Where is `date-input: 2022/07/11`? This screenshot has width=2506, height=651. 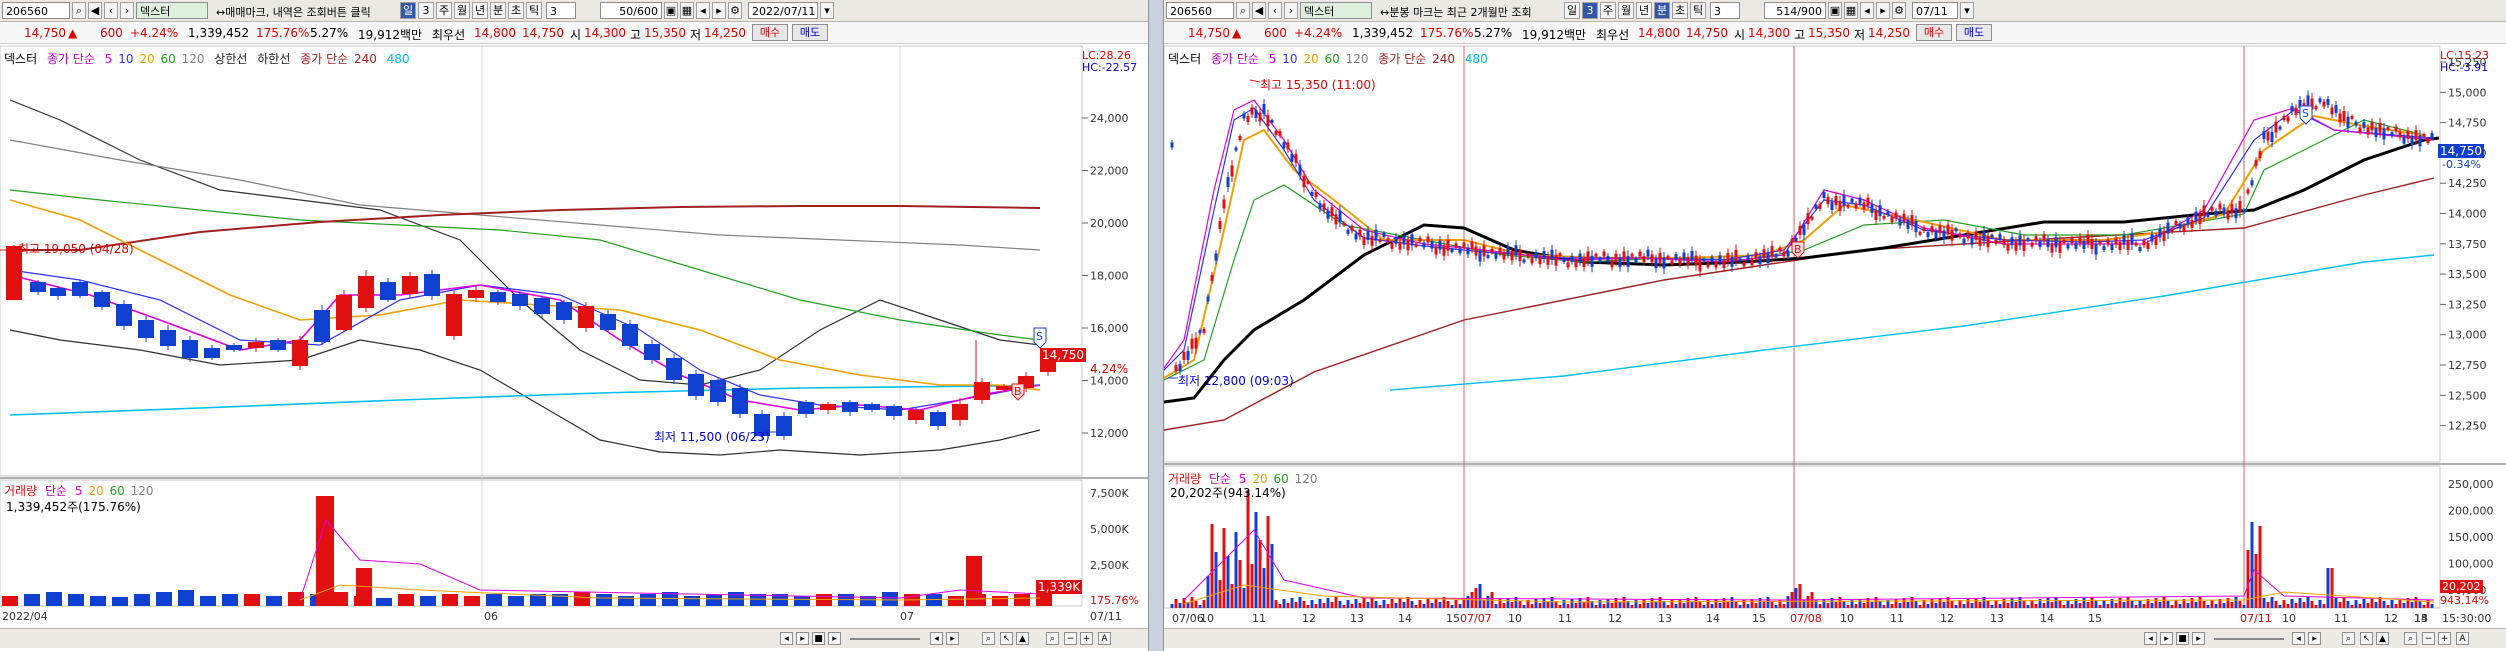 date-input: 2022/07/11 is located at coordinates (783, 10).